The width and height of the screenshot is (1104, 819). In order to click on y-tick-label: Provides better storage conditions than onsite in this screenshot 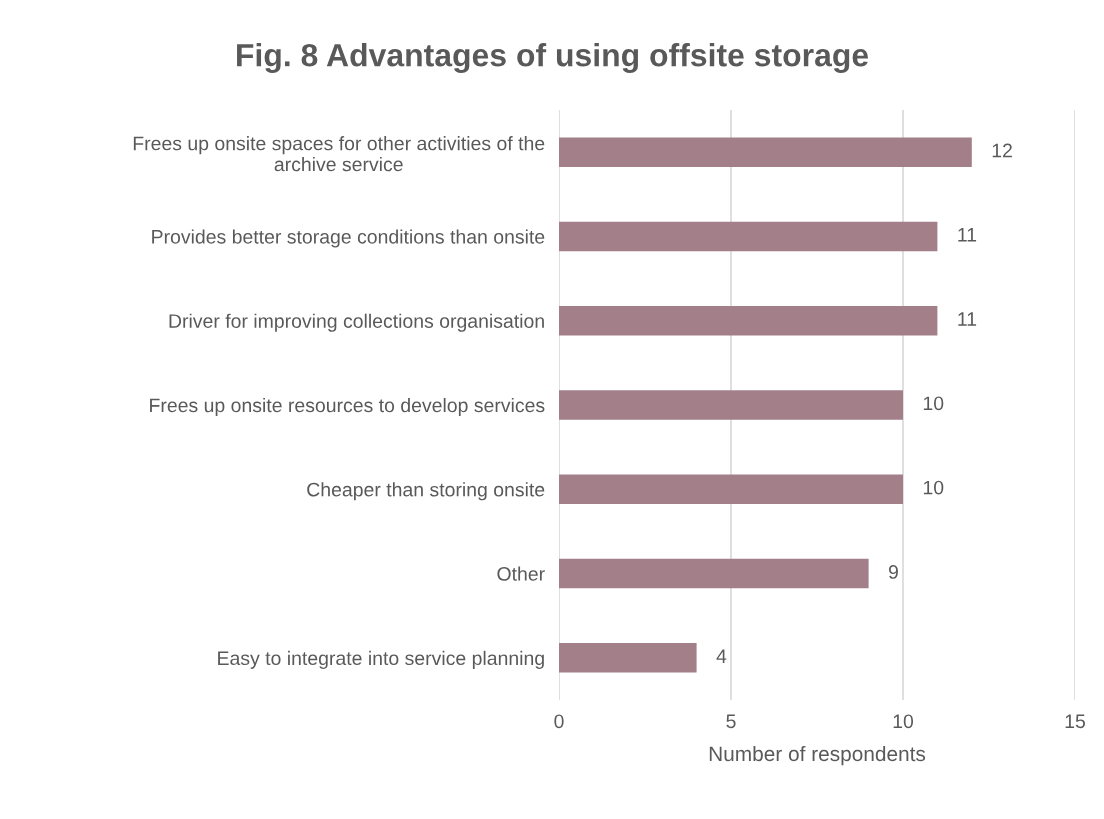, I will do `click(348, 238)`.